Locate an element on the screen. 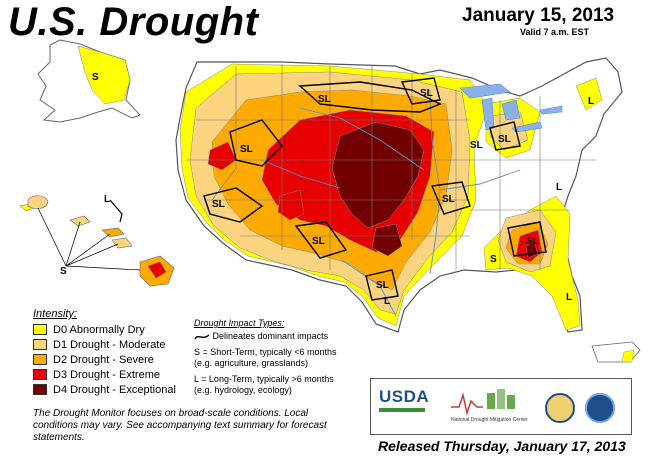  lake-michigan is located at coordinates (488, 114).